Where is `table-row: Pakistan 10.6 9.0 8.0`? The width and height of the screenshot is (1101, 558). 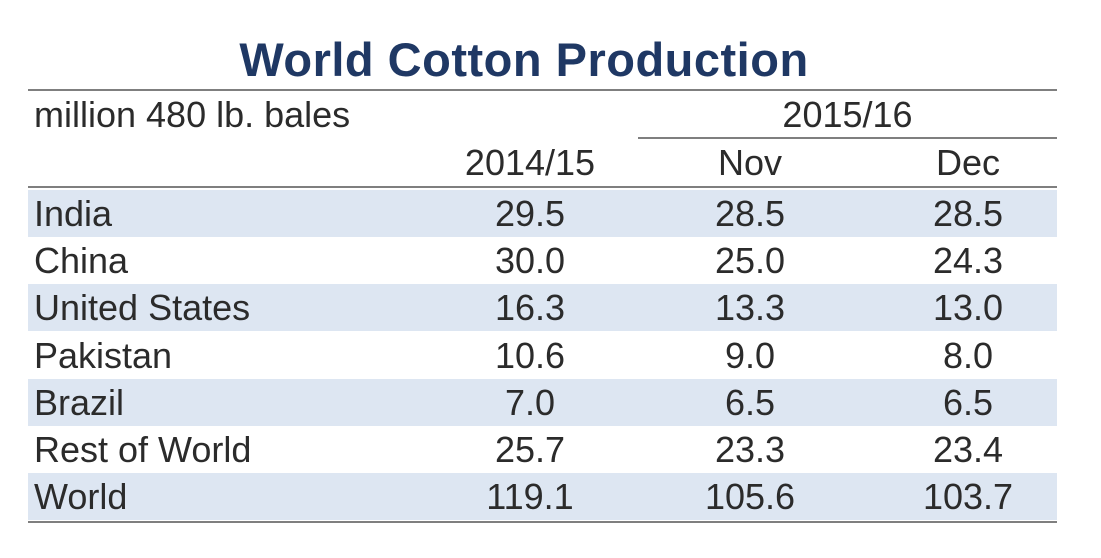
table-row: Pakistan 10.6 9.0 8.0 is located at coordinates (542, 355).